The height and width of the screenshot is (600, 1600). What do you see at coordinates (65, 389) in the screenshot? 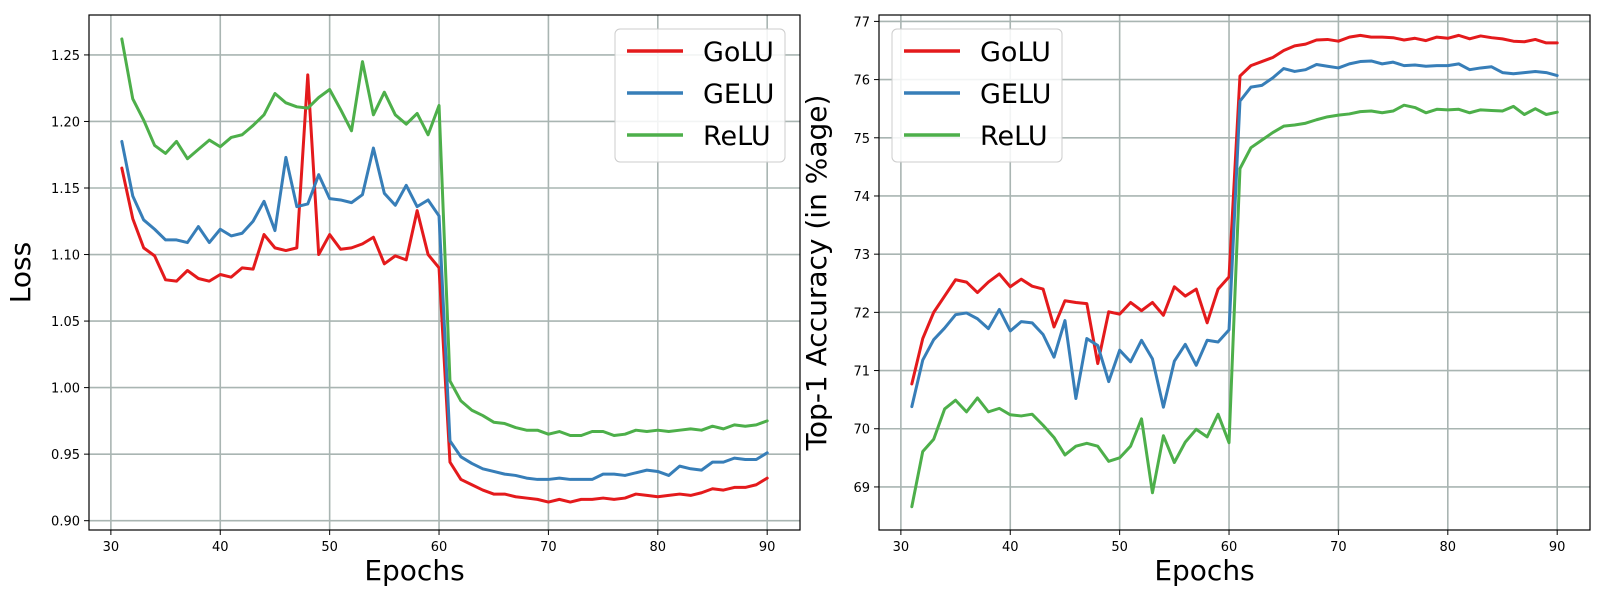
I see `y-tick-label: 1.00` at bounding box center [65, 389].